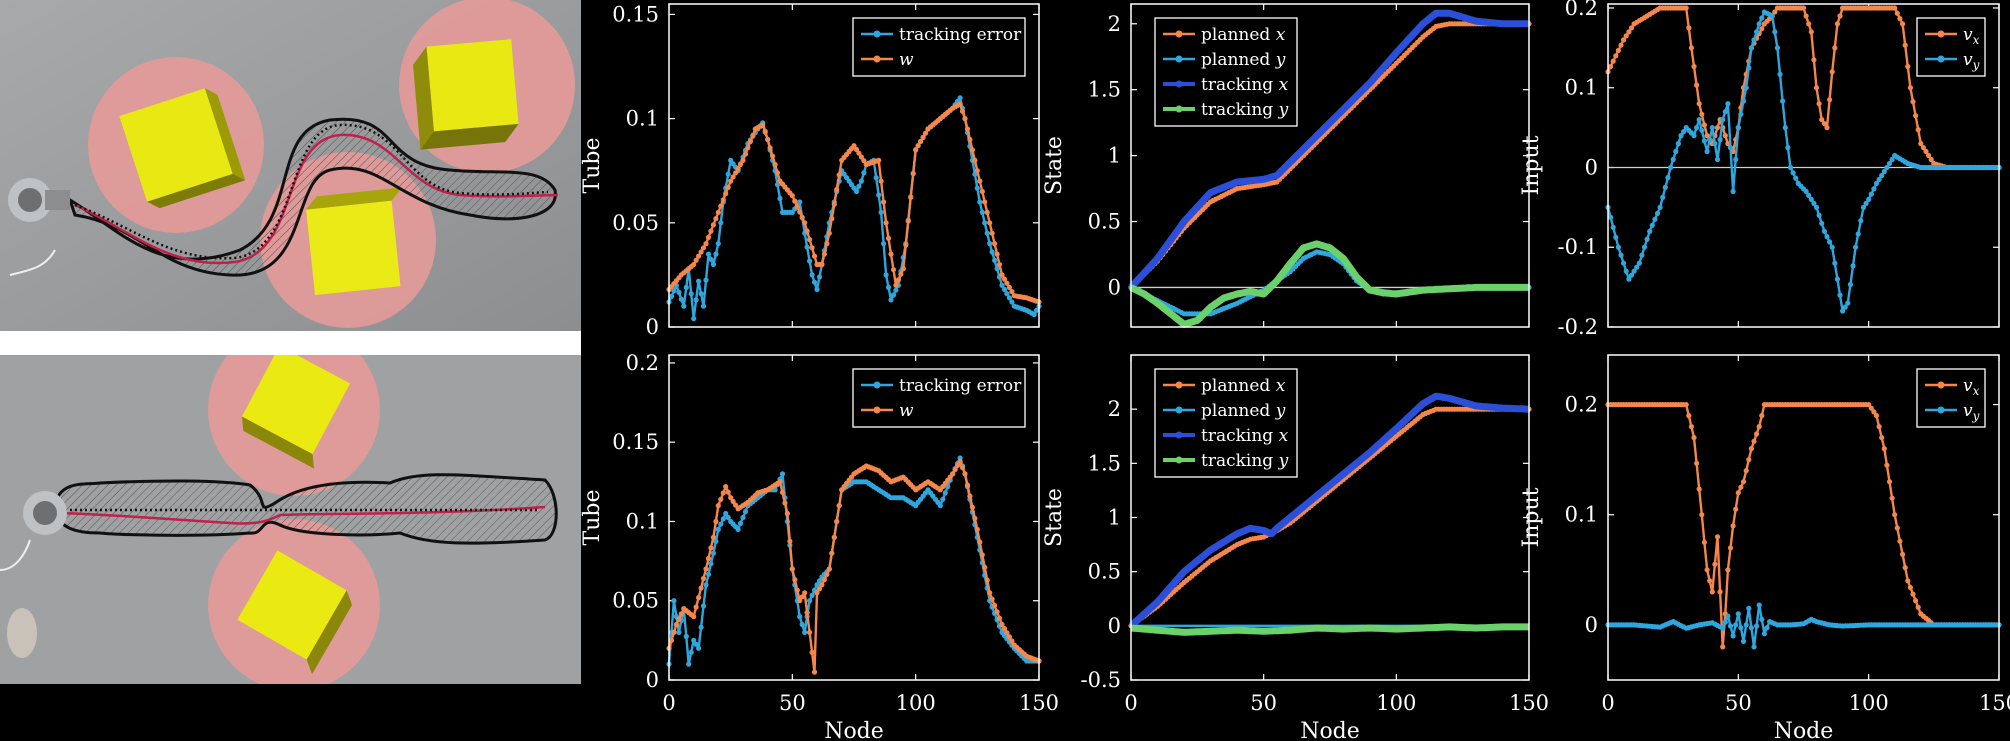 Image resolution: width=2010 pixels, height=741 pixels. Describe the element at coordinates (1578, 247) in the screenshot. I see `ytick-label: -0.1` at that location.